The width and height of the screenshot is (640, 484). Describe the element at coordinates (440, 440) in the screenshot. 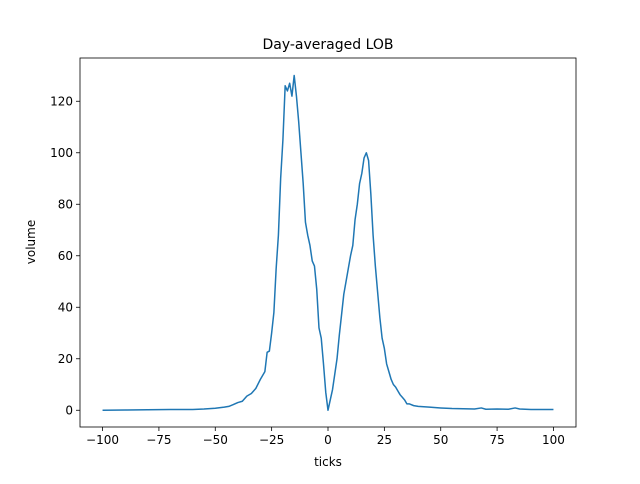

I see `x-tick-label: 50` at that location.